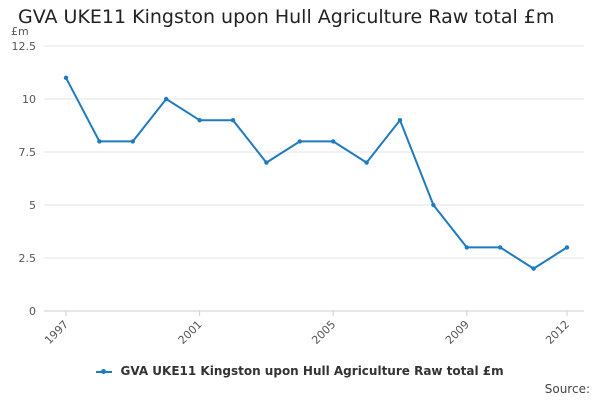 The height and width of the screenshot is (400, 600). Describe the element at coordinates (307, 329) in the screenshot. I see `x-axis-ticks: 1997 2001 2005 2009 2012` at that location.